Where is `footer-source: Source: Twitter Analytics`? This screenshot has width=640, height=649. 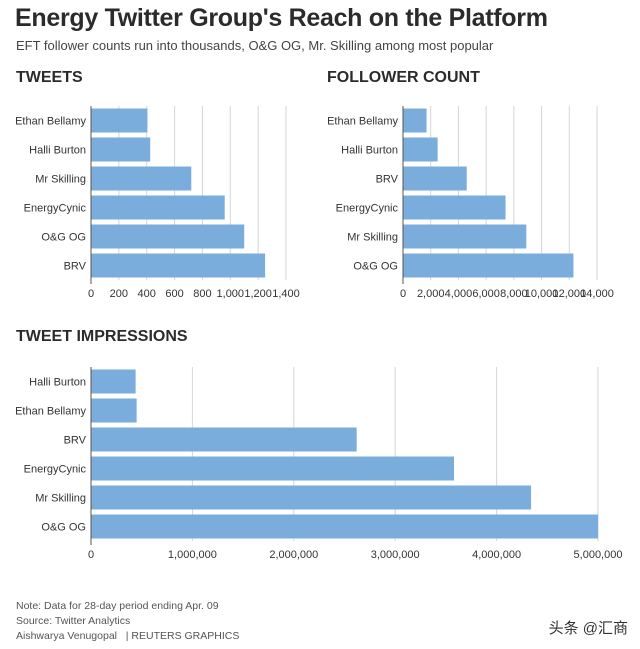
footer-source: Source: Twitter Analytics is located at coordinates (73, 621).